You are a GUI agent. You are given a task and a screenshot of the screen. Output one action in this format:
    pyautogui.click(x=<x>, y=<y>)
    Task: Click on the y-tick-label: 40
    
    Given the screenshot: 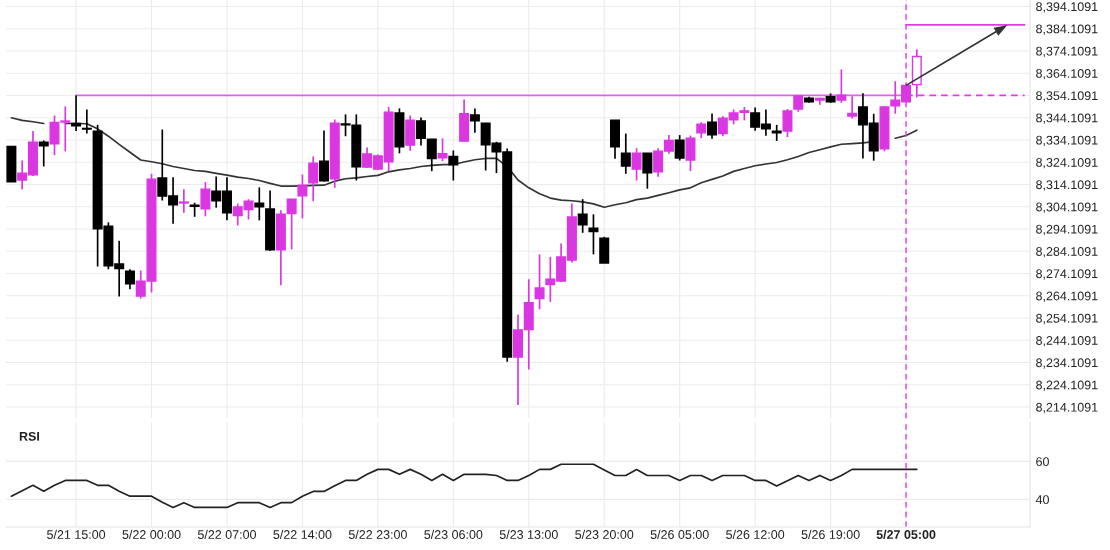 What is the action you would take?
    pyautogui.click(x=1042, y=500)
    